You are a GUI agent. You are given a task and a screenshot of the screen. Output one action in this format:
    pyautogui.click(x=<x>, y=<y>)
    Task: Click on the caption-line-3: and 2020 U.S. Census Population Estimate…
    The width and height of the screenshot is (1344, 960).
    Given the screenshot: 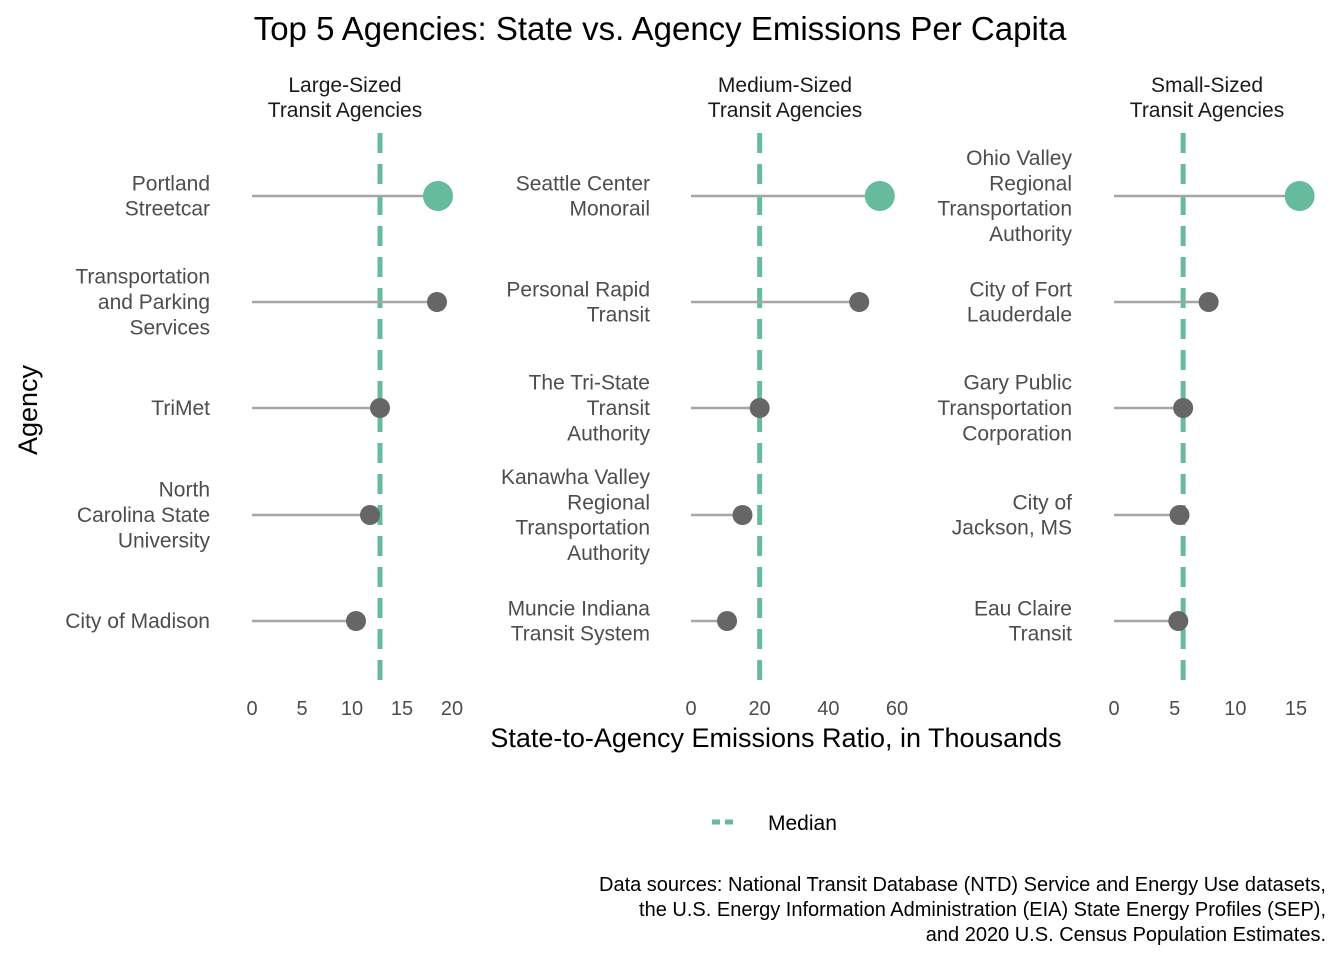 What is the action you would take?
    pyautogui.click(x=1126, y=935)
    